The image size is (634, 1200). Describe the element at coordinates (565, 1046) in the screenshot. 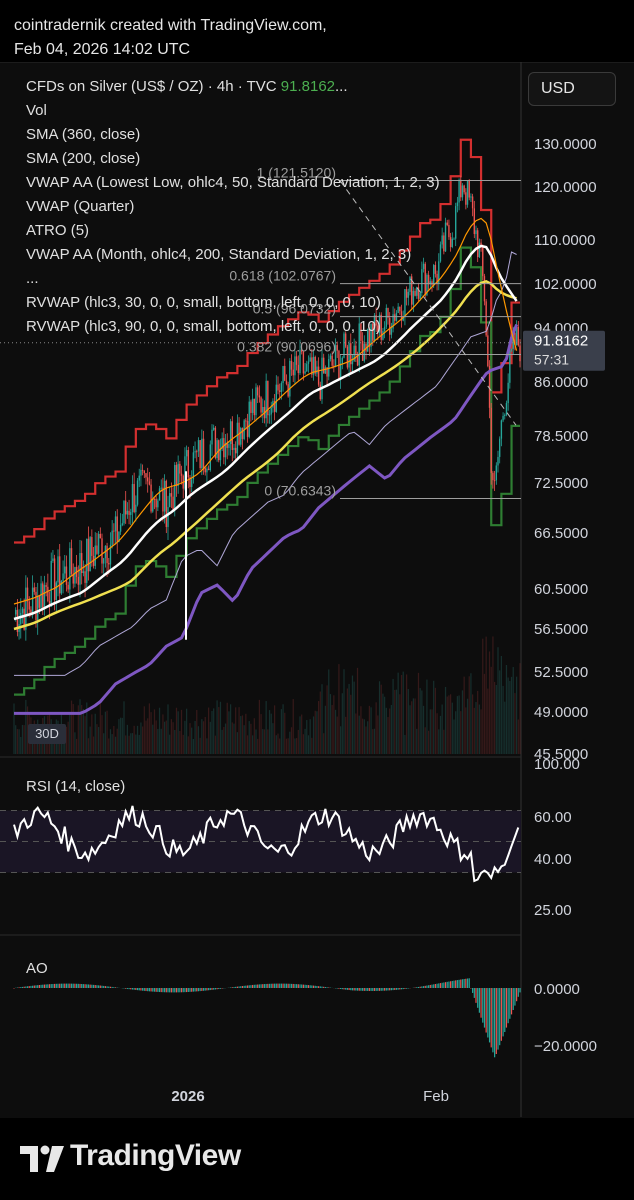

I see `ao-tick-label: −20.0000` at that location.